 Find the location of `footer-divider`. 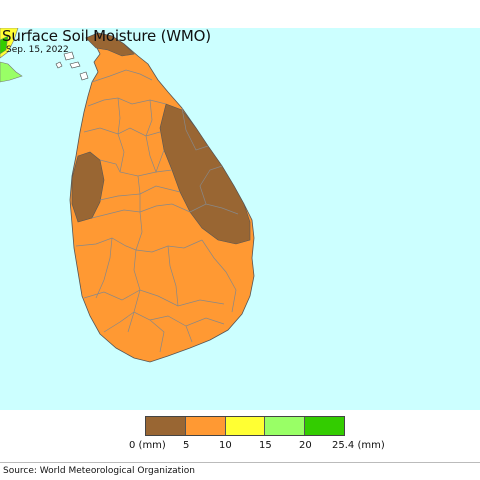

footer-divider is located at coordinates (240, 462).